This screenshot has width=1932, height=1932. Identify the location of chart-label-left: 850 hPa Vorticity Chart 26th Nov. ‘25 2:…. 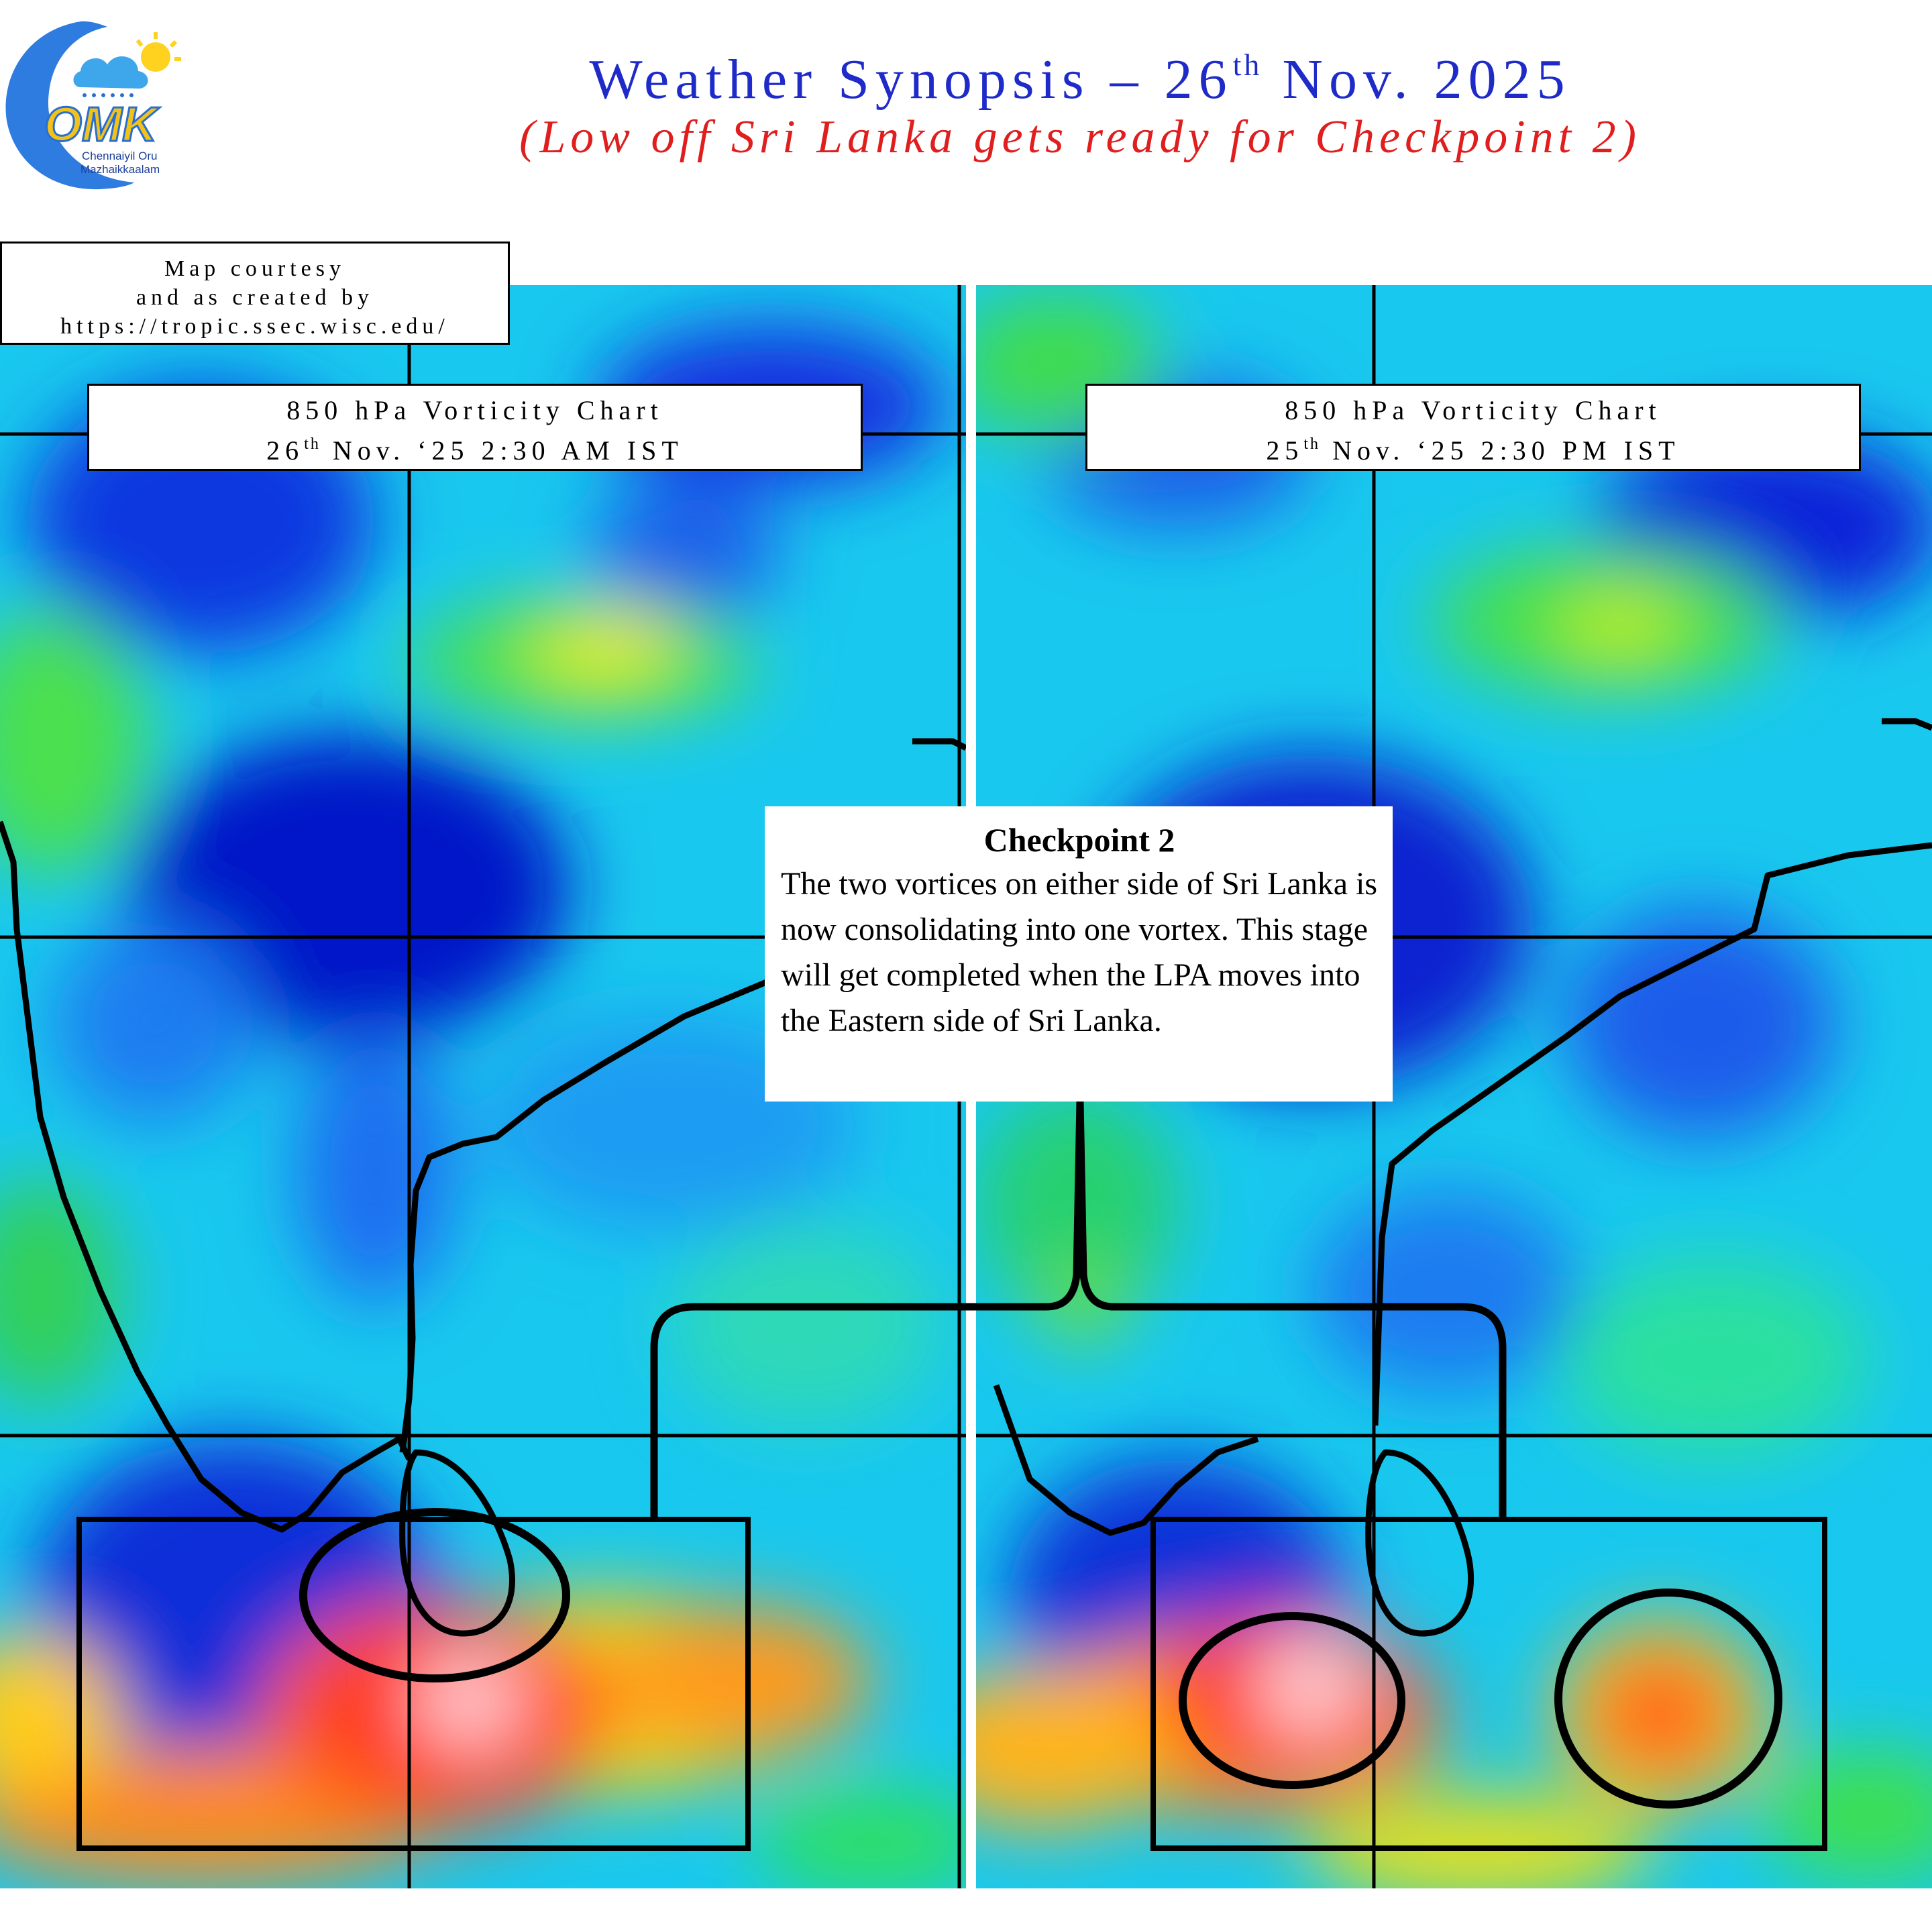
(475, 427).